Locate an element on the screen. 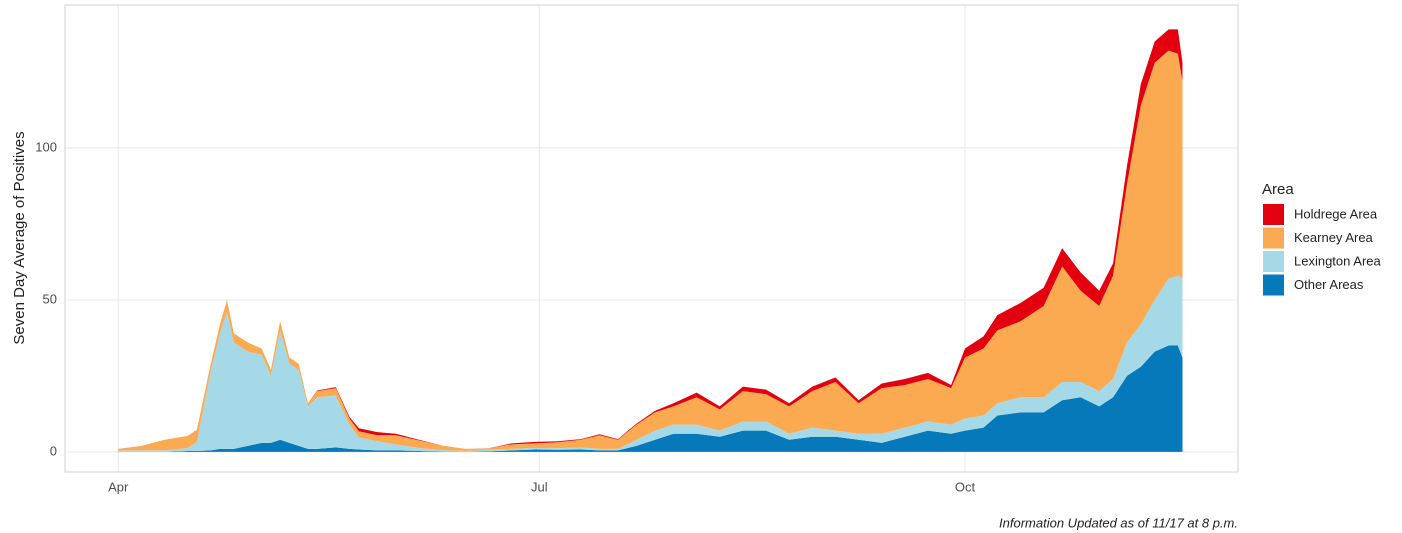 The width and height of the screenshot is (1402, 533). legend-title: Area is located at coordinates (1278, 189).